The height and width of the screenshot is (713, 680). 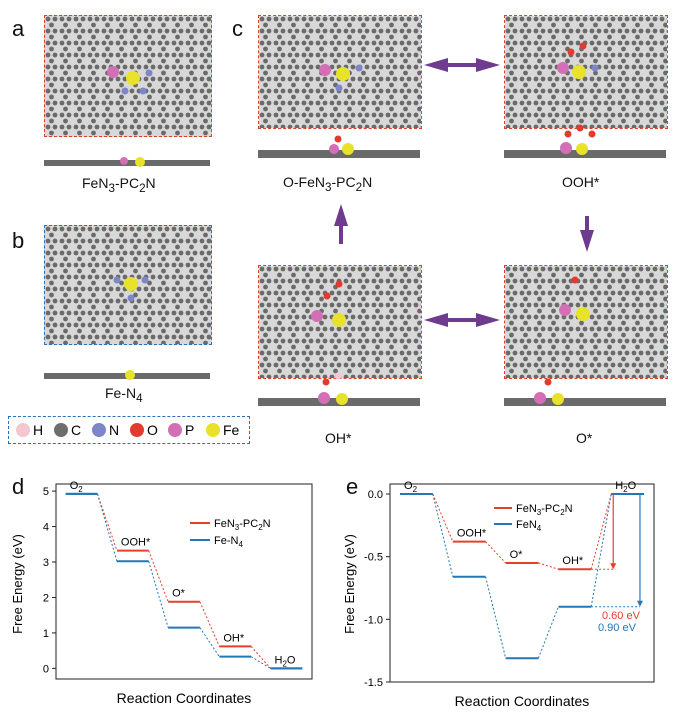 What do you see at coordinates (113, 72) in the screenshot?
I see `phosphorus-atom` at bounding box center [113, 72].